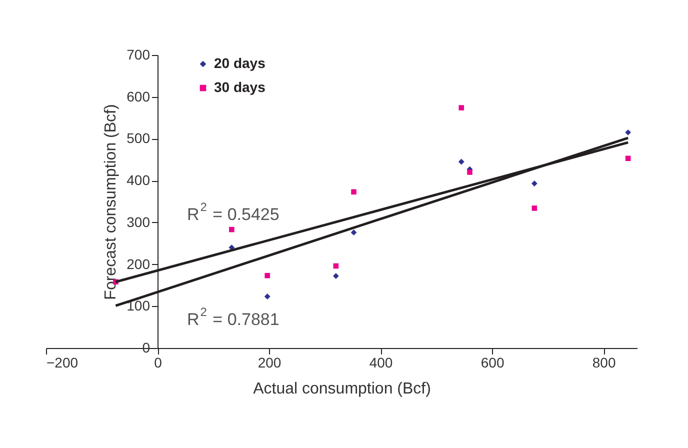  What do you see at coordinates (158, 362) in the screenshot?
I see `x-tick-label: 0` at bounding box center [158, 362].